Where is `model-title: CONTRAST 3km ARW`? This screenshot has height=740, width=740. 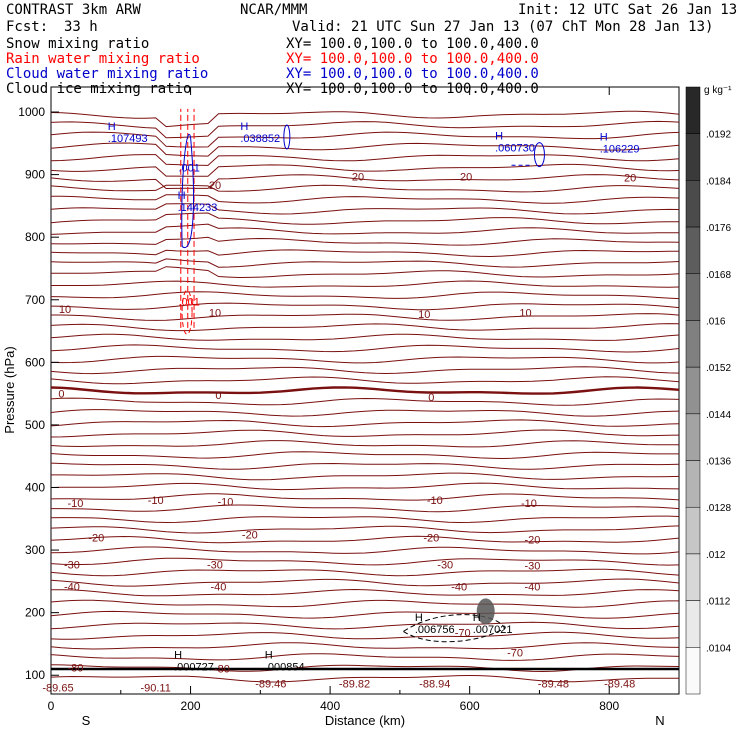
model-title: CONTRAST 3km ARW is located at coordinates (73, 10).